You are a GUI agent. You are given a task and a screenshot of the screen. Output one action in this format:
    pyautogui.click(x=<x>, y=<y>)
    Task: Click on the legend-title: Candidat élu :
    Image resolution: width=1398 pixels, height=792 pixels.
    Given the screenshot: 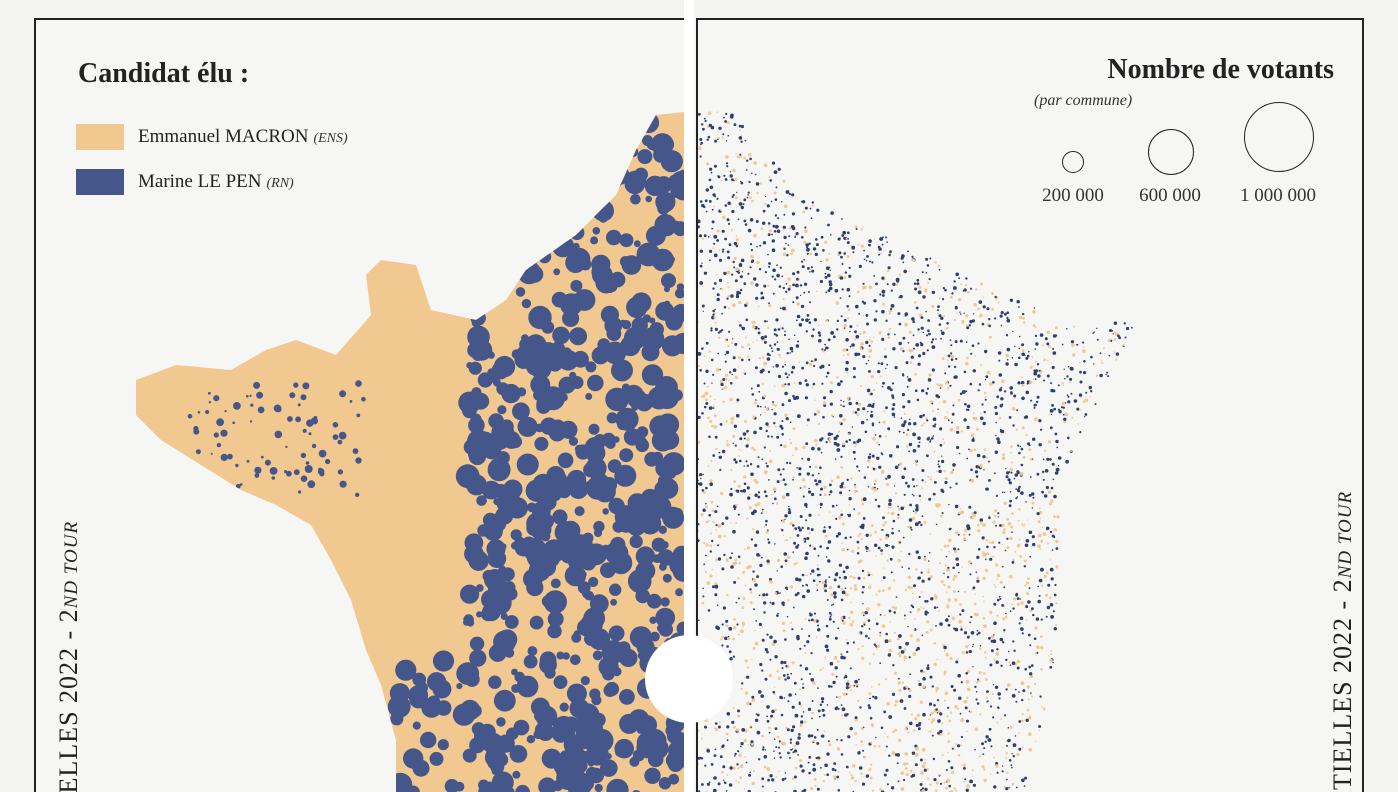 What is the action you would take?
    pyautogui.click(x=164, y=73)
    